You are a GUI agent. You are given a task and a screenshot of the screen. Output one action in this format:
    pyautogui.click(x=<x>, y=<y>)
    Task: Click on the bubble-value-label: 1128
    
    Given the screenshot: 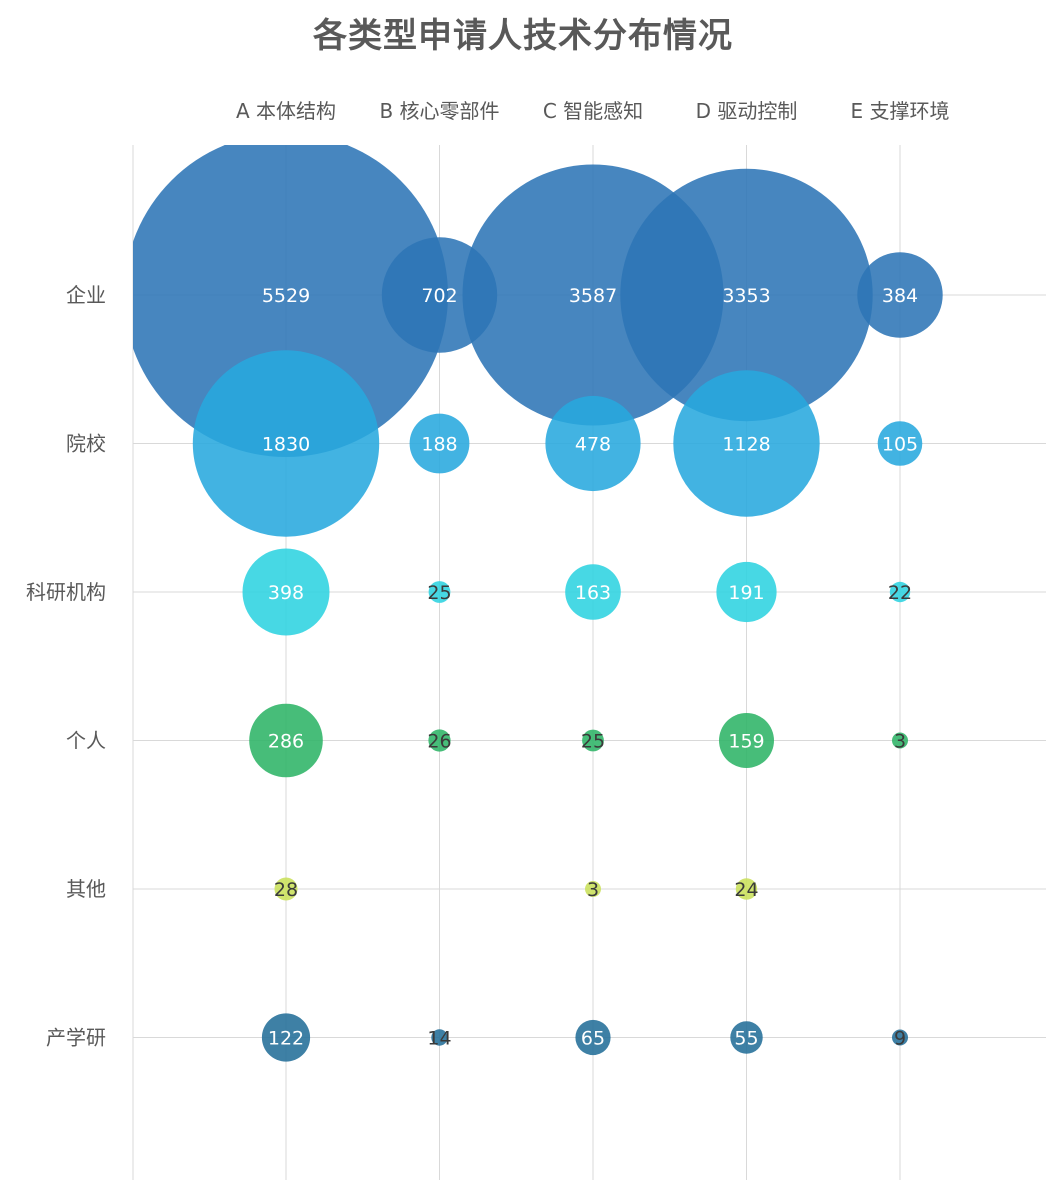 What is the action you would take?
    pyautogui.click(x=746, y=445)
    